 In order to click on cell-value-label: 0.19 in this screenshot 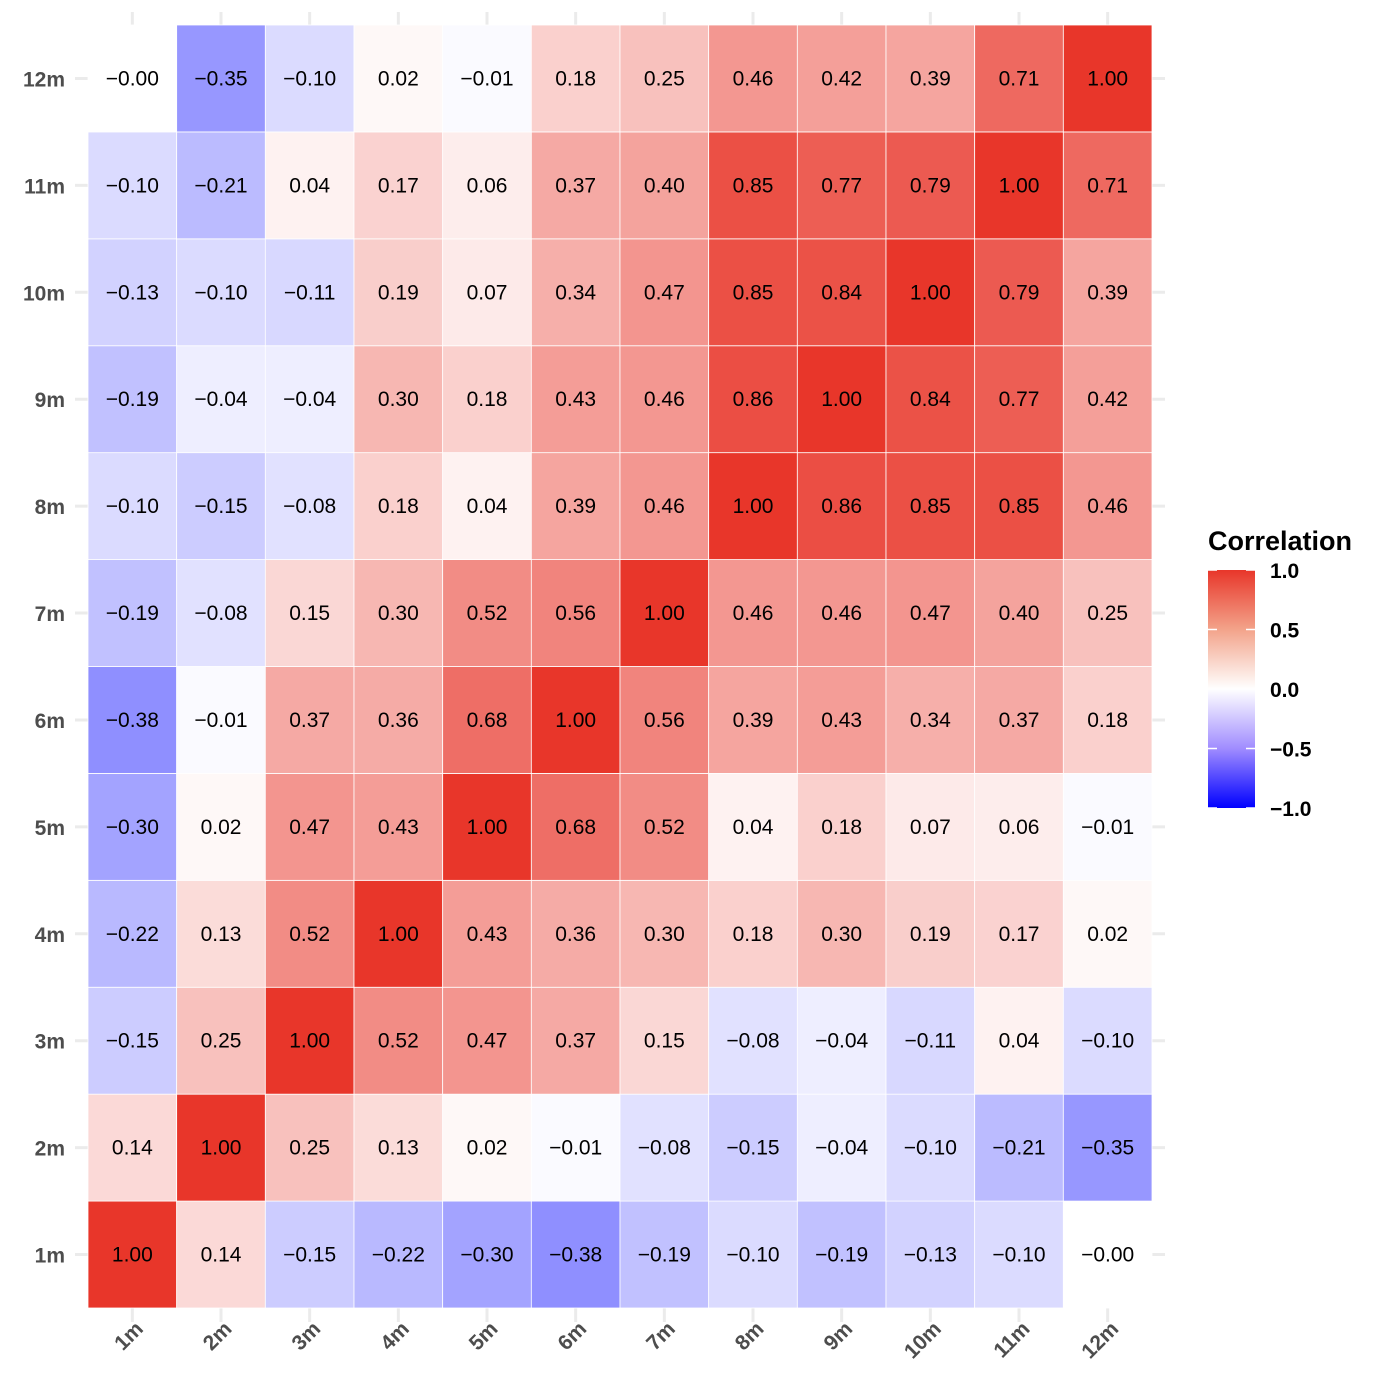, I will do `click(398, 292)`.